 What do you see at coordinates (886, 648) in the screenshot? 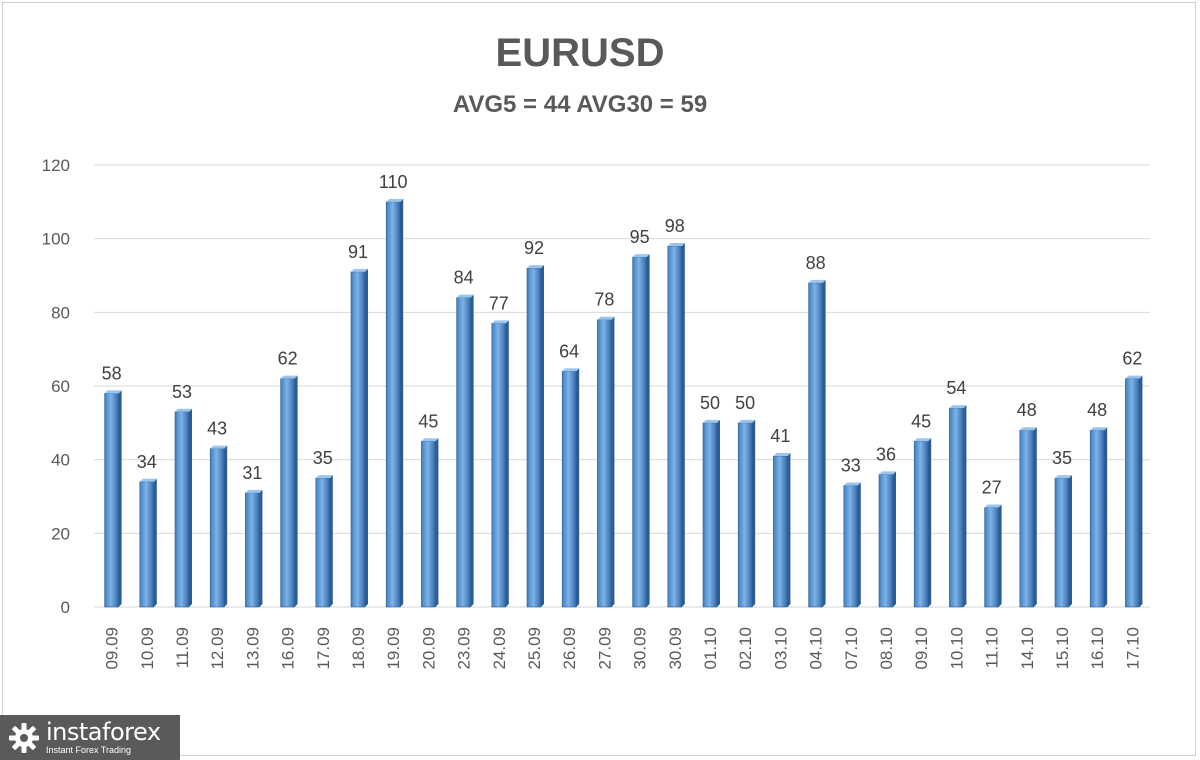
I see `x-tick-label: 08.10` at bounding box center [886, 648].